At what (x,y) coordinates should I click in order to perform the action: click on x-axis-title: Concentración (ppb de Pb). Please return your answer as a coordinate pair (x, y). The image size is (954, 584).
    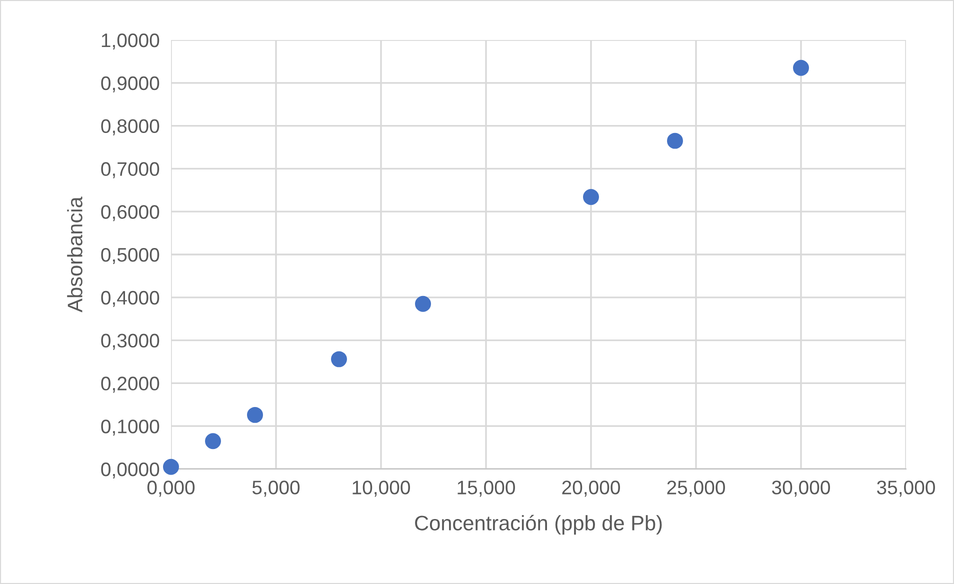
    Looking at the image, I should click on (538, 524).